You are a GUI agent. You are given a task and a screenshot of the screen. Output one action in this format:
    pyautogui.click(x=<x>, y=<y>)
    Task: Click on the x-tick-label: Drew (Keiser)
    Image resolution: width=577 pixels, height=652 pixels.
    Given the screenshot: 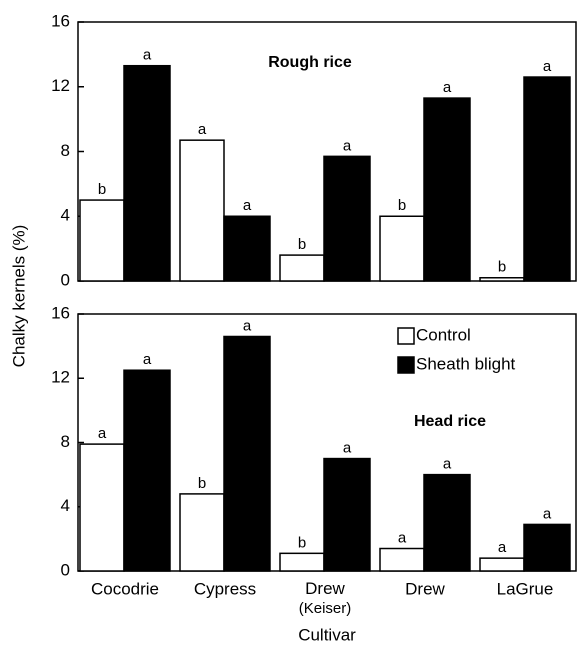 What is the action you would take?
    pyautogui.click(x=325, y=597)
    